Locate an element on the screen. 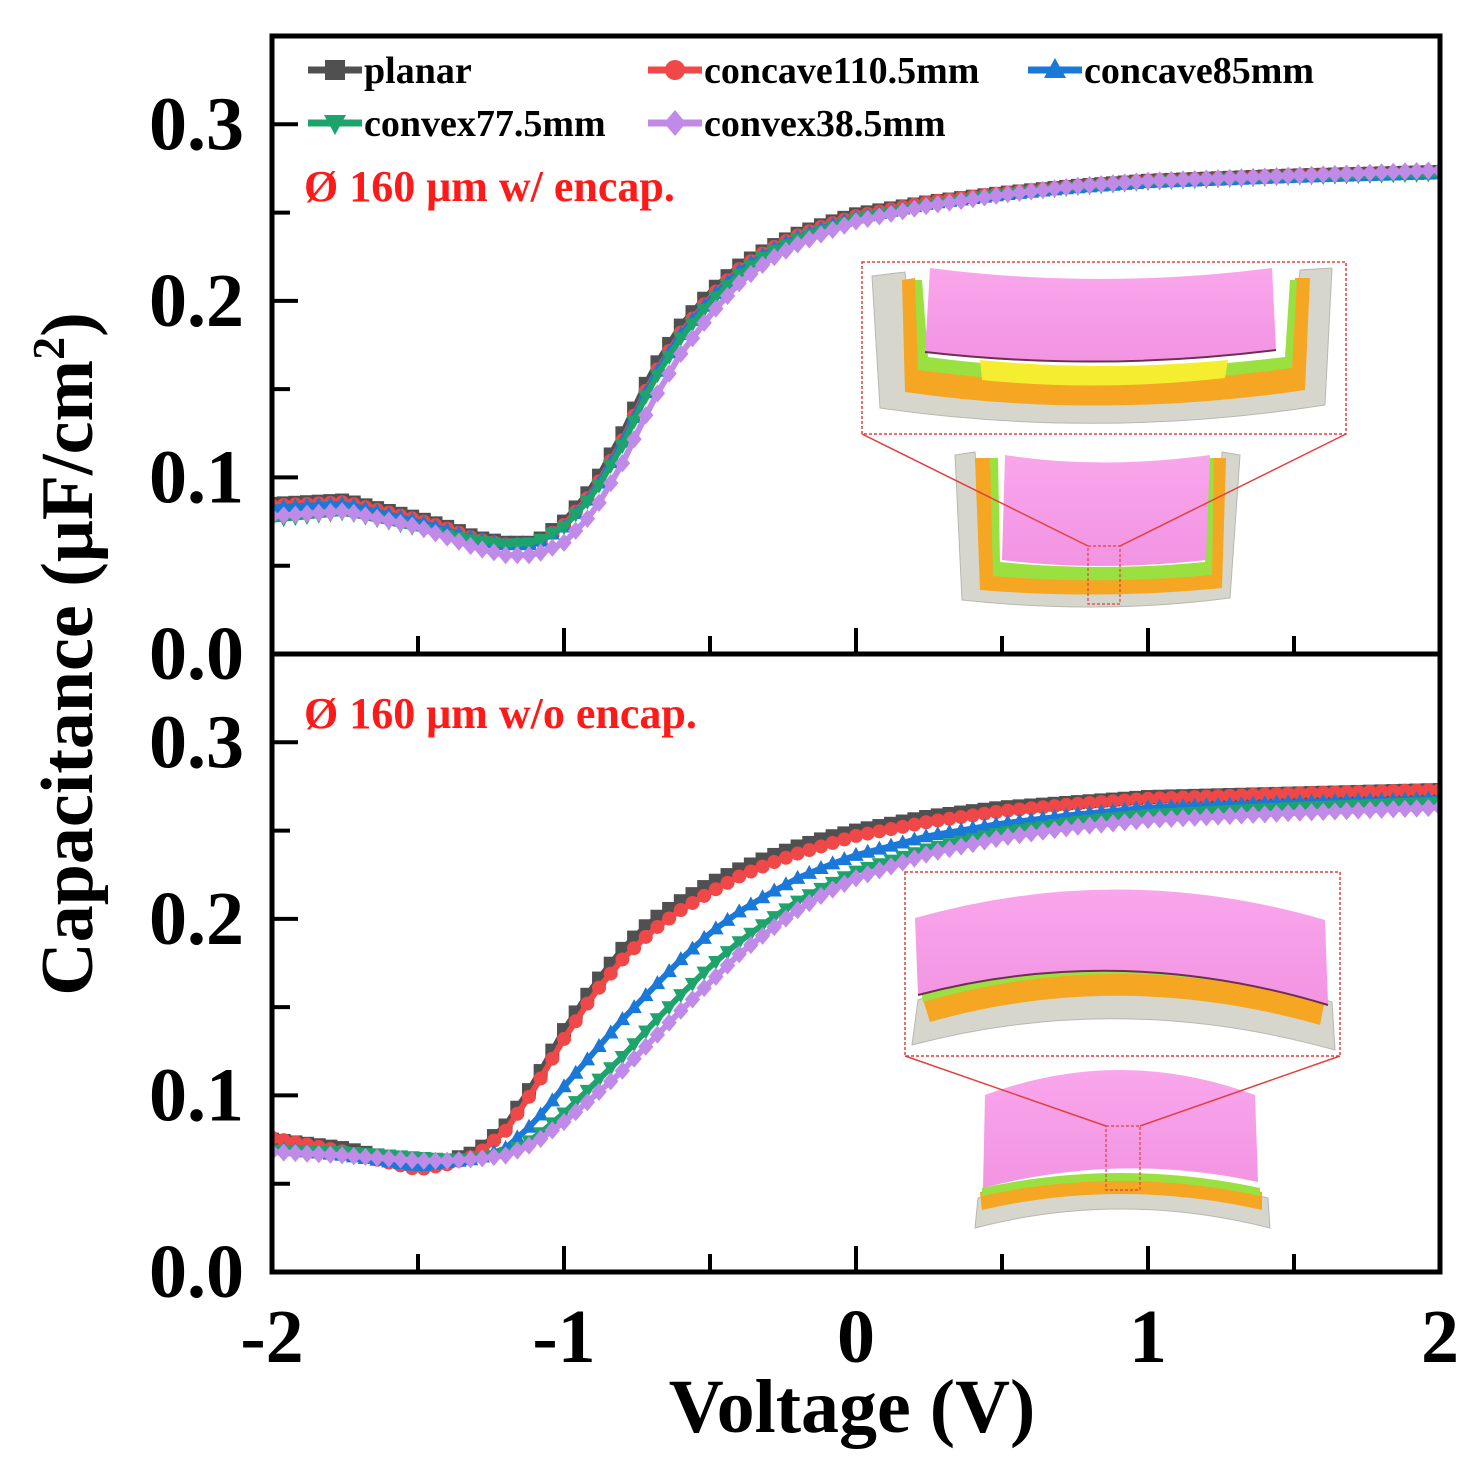 This screenshot has height=1465, width=1474. x-tick-label: 1 is located at coordinates (1148, 1337).